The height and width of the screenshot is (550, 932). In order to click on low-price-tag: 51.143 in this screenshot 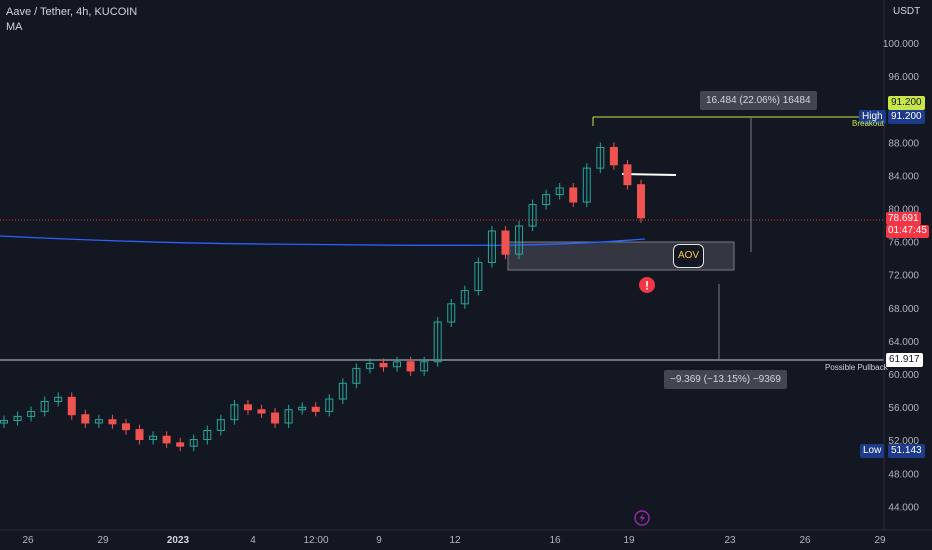, I will do `click(906, 451)`.